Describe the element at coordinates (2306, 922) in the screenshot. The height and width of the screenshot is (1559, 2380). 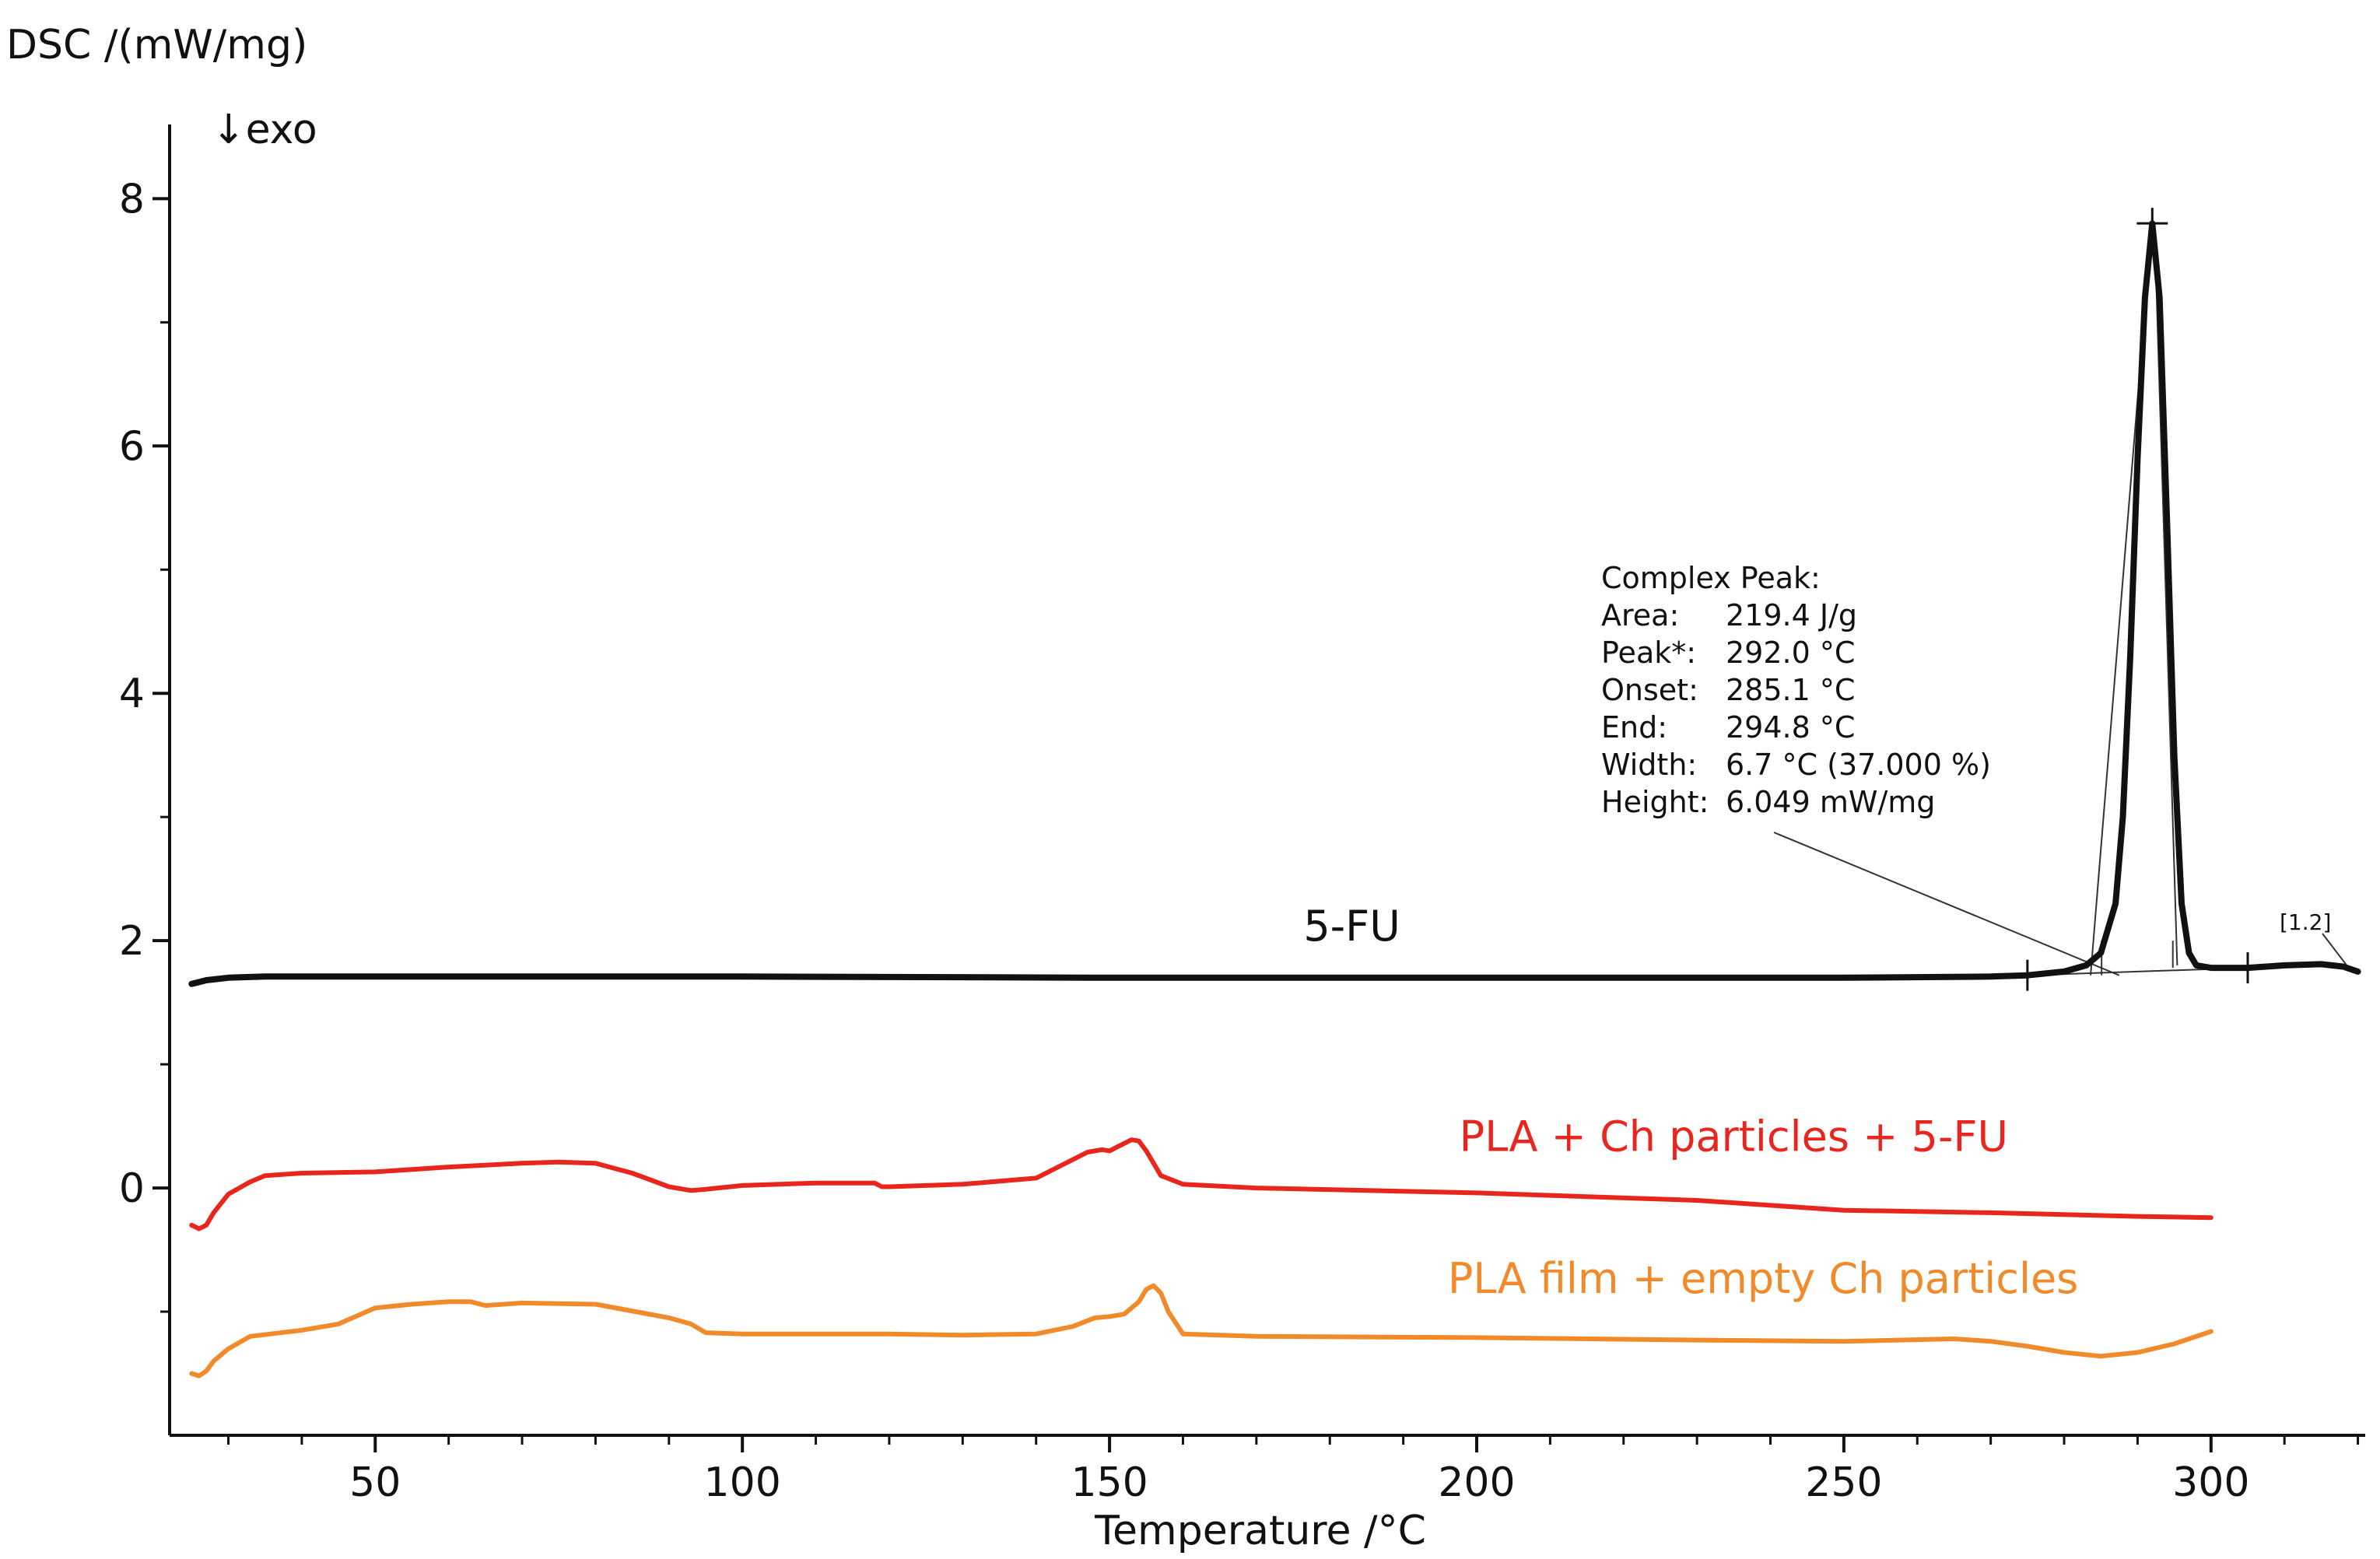
I see `peak-tag: [1.2]` at that location.